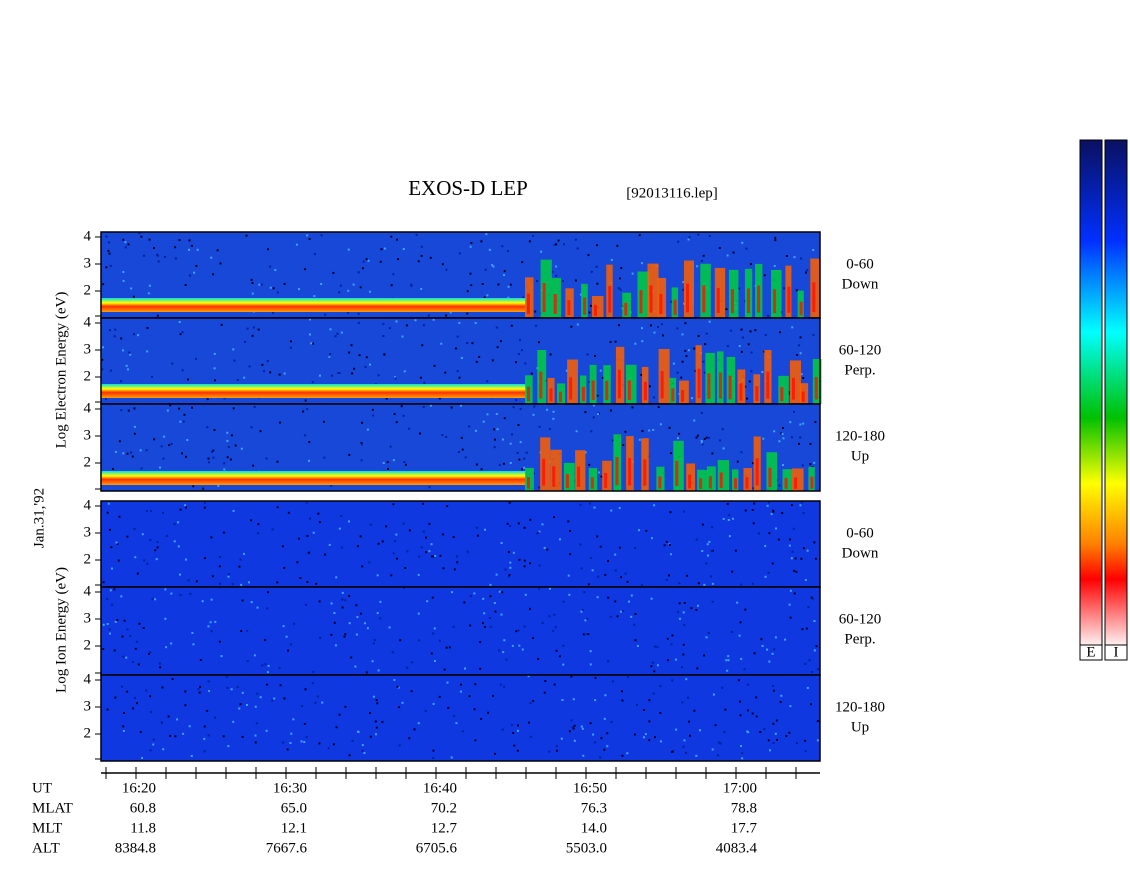  What do you see at coordinates (860, 533) in the screenshot?
I see `panel-angle: 0-60` at bounding box center [860, 533].